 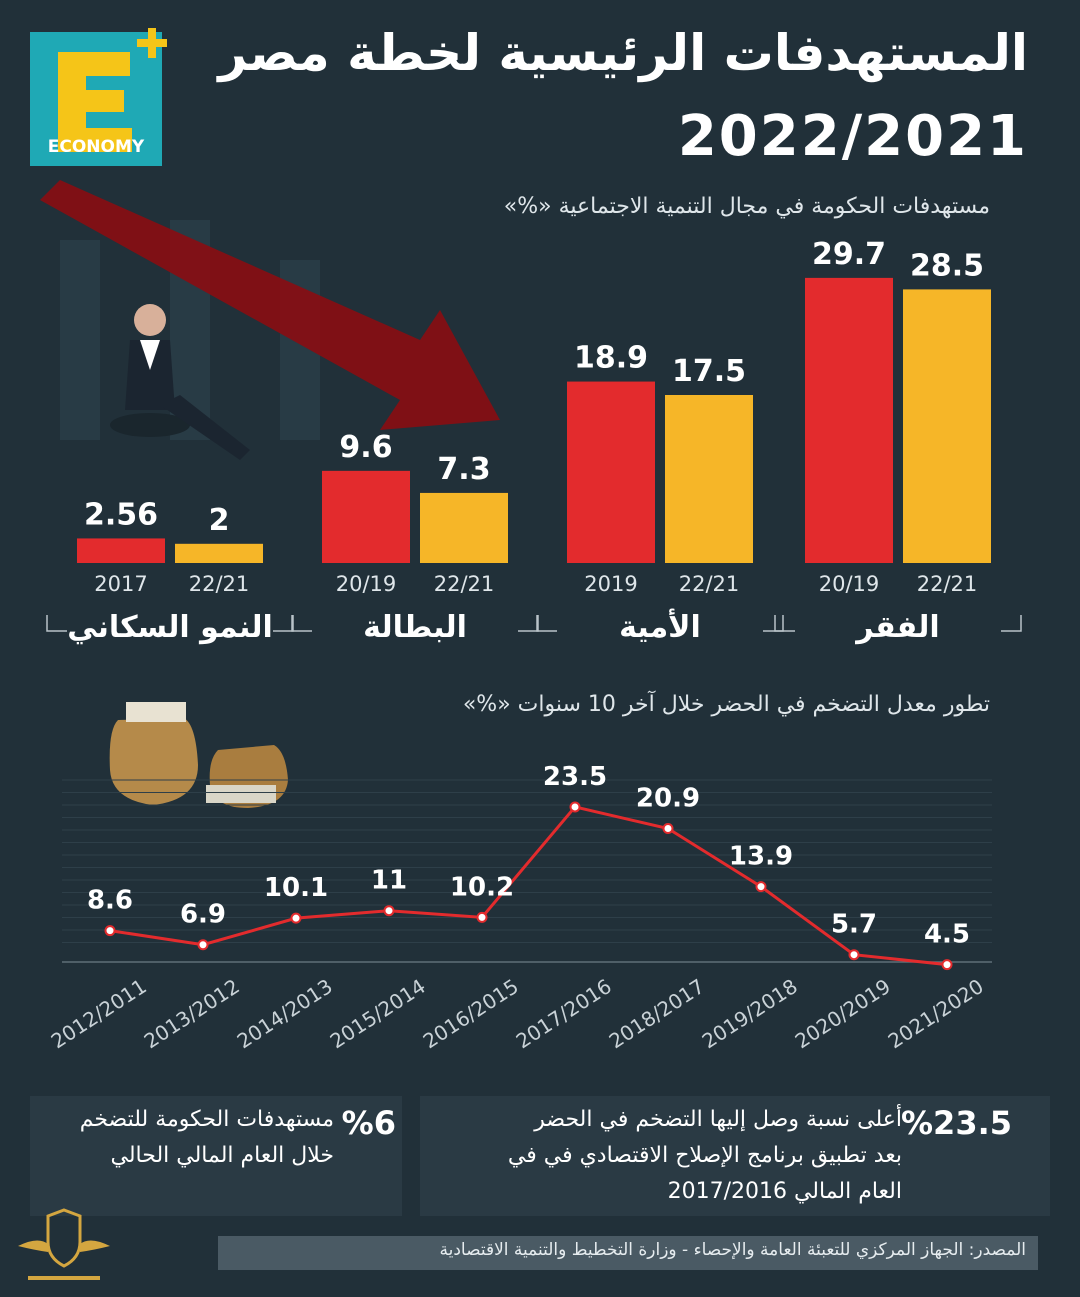 What do you see at coordinates (471, 1013) in the screenshot?
I see `x-tick-label: 2016/2015` at bounding box center [471, 1013].